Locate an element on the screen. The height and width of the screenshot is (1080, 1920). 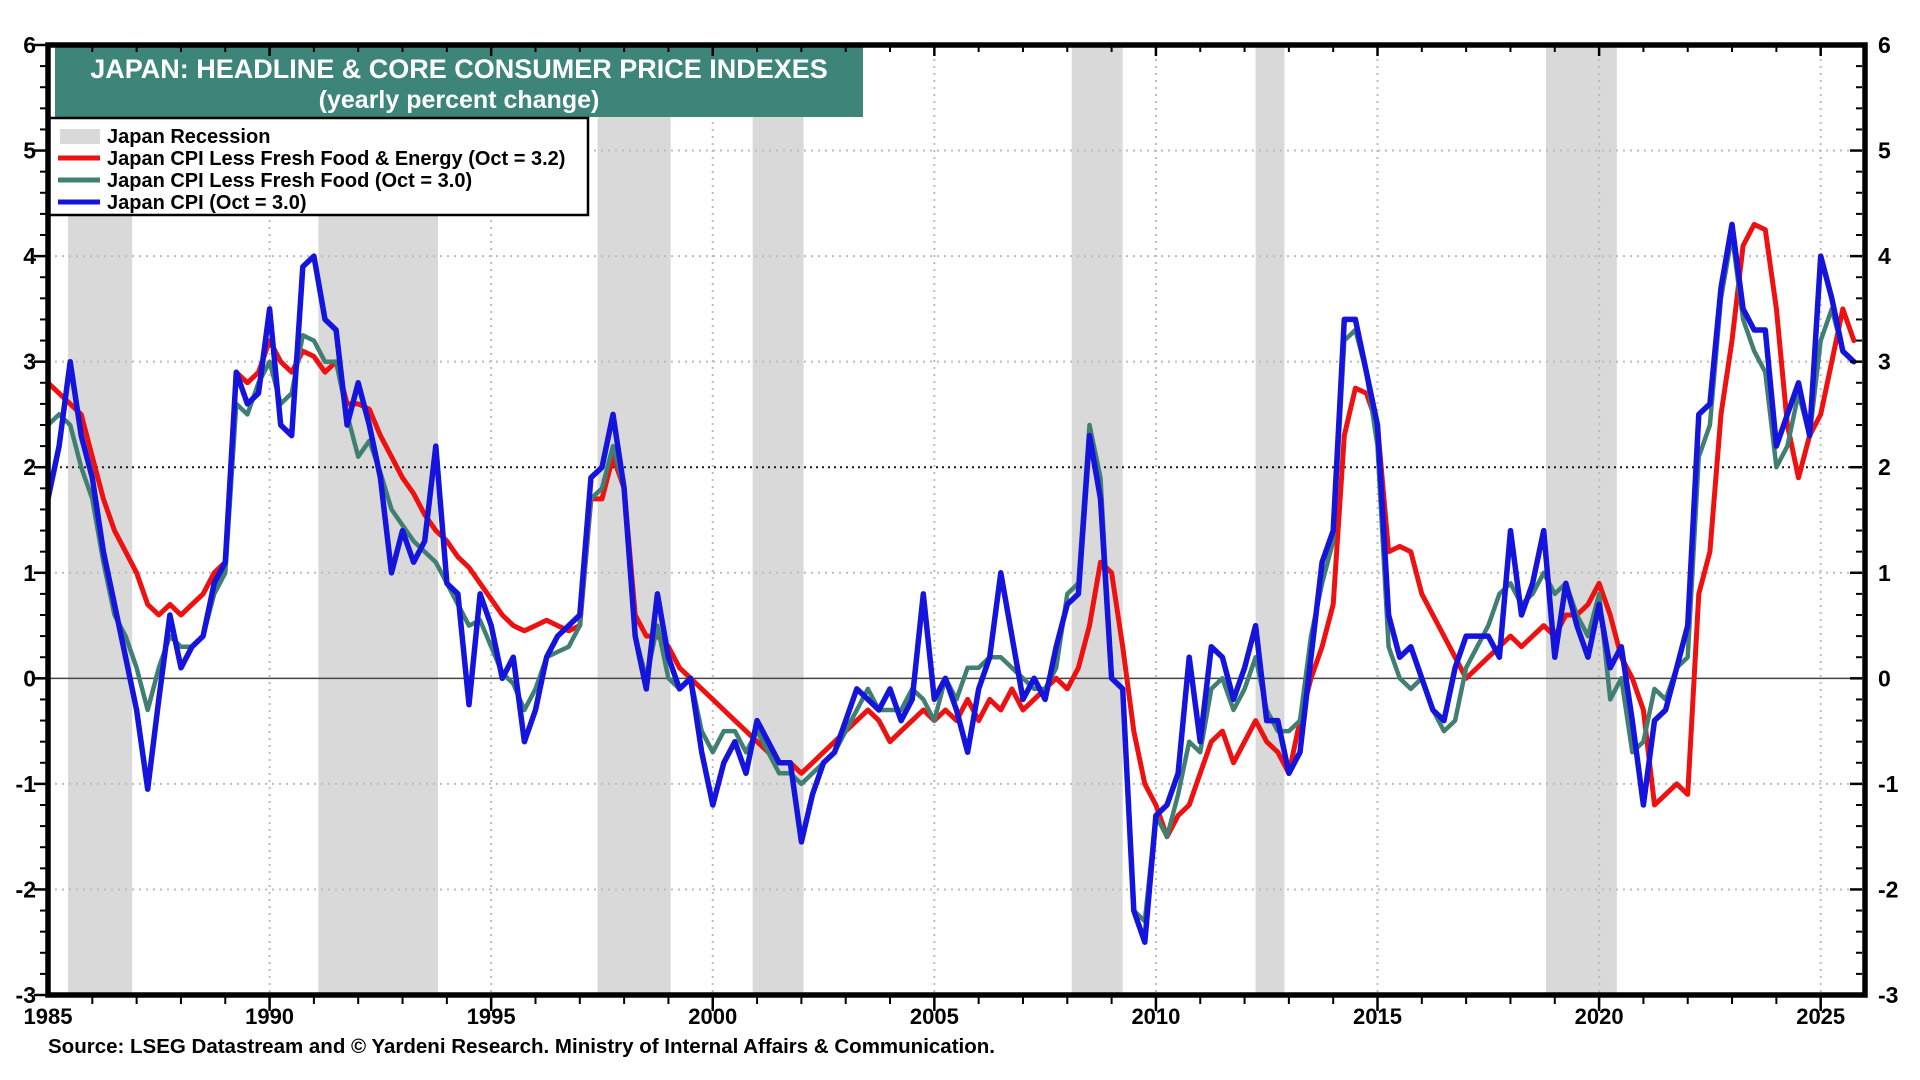
y-tick-label-left: 3 is located at coordinates (29, 362).